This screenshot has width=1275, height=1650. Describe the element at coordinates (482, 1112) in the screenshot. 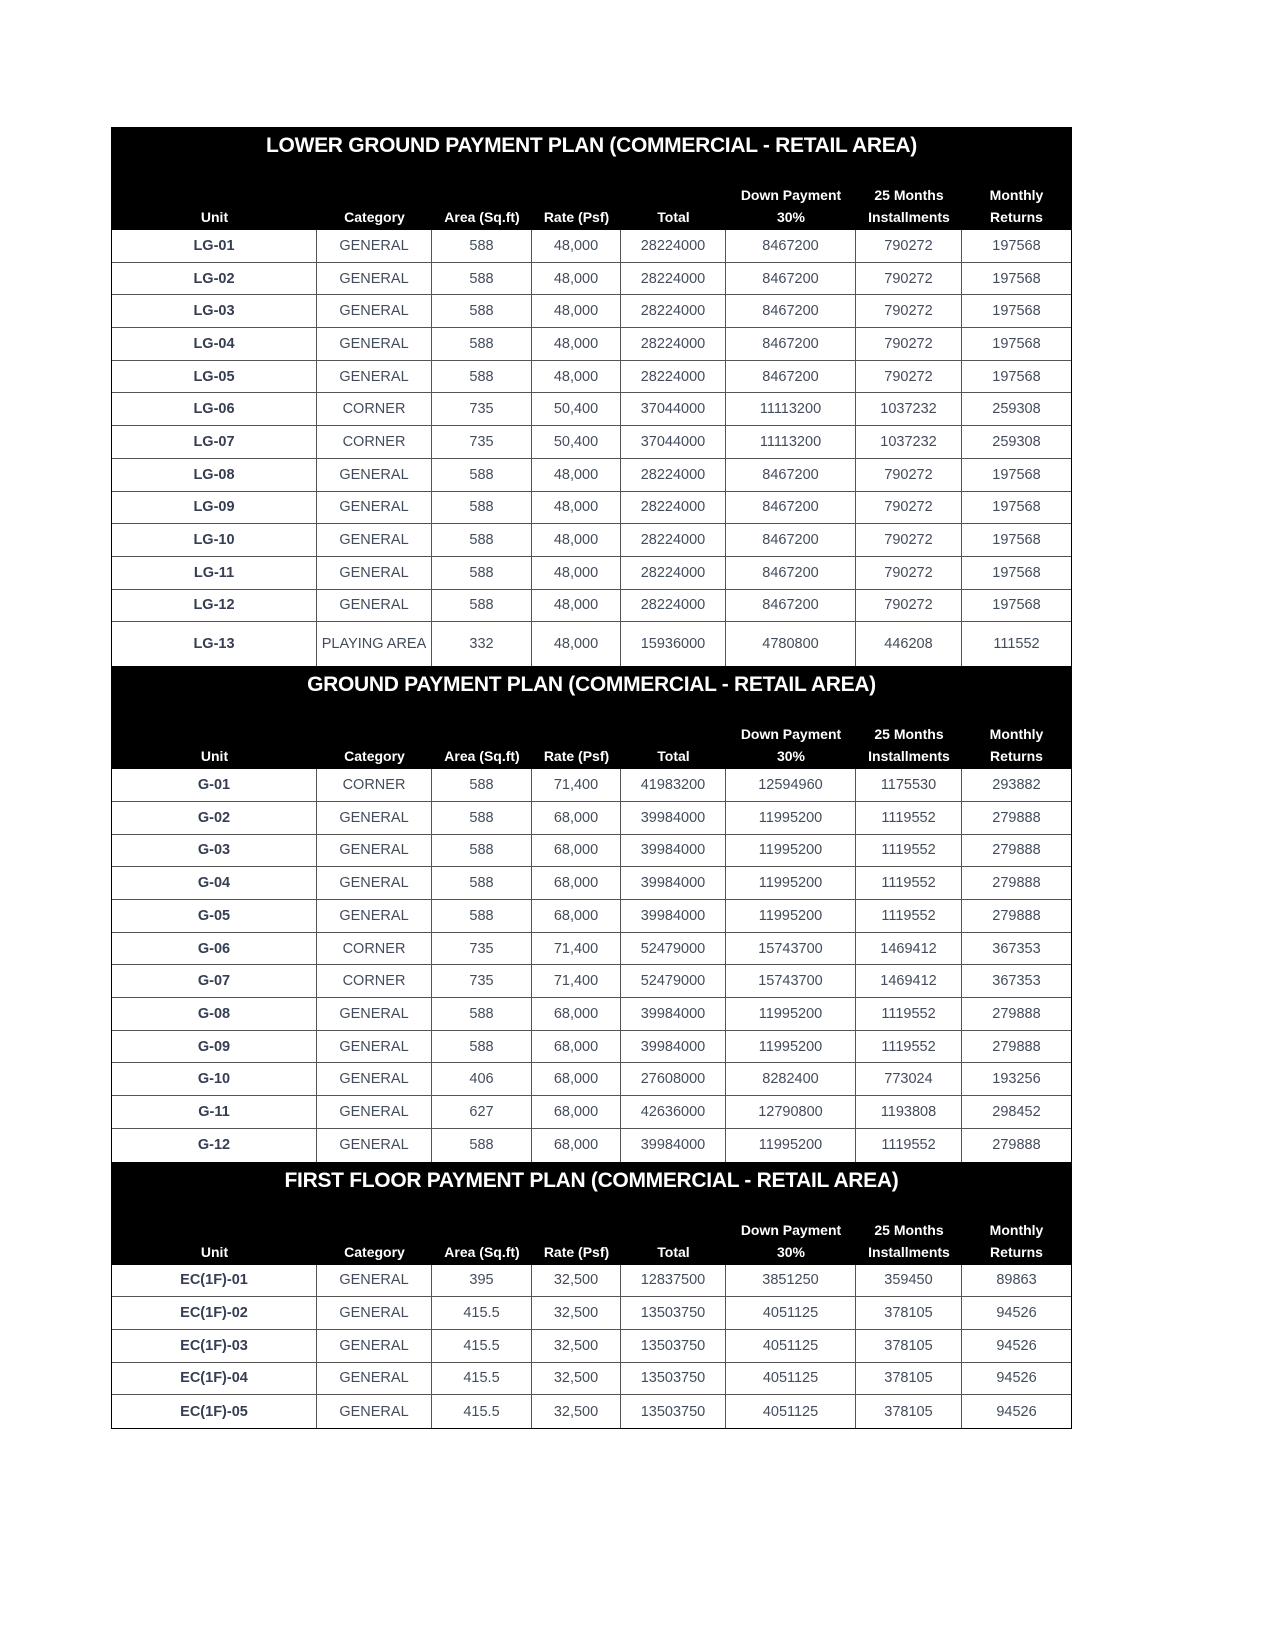

I see `cell-area: 627` at that location.